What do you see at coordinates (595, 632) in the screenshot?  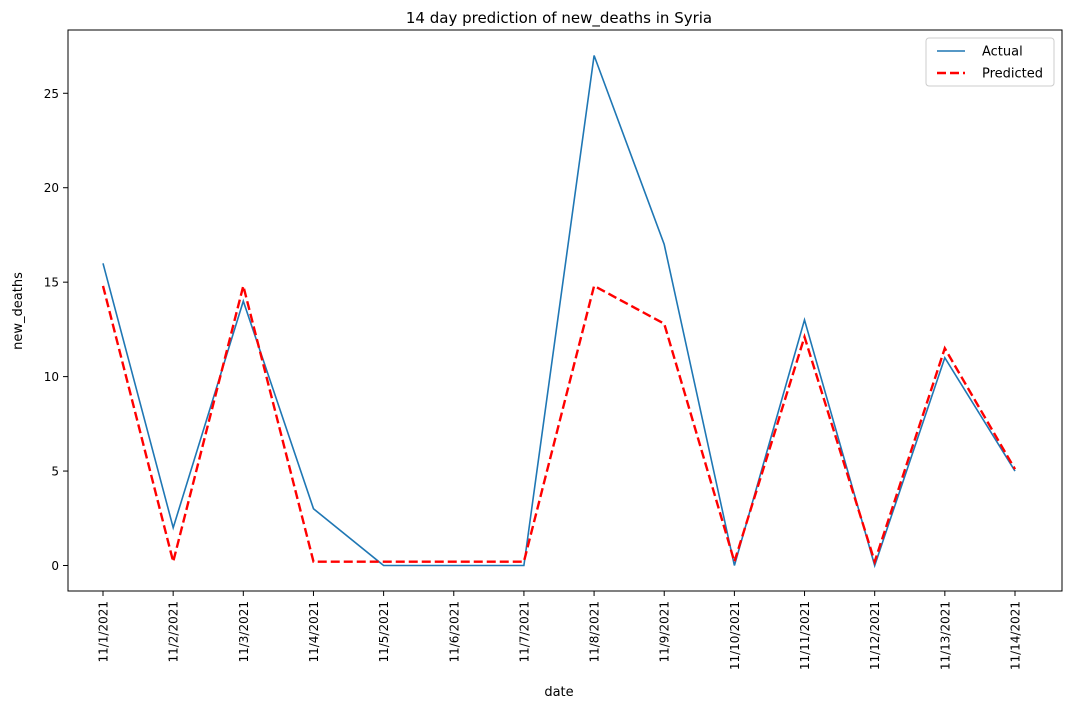 I see `x-tick-label: 11/8/2021` at bounding box center [595, 632].